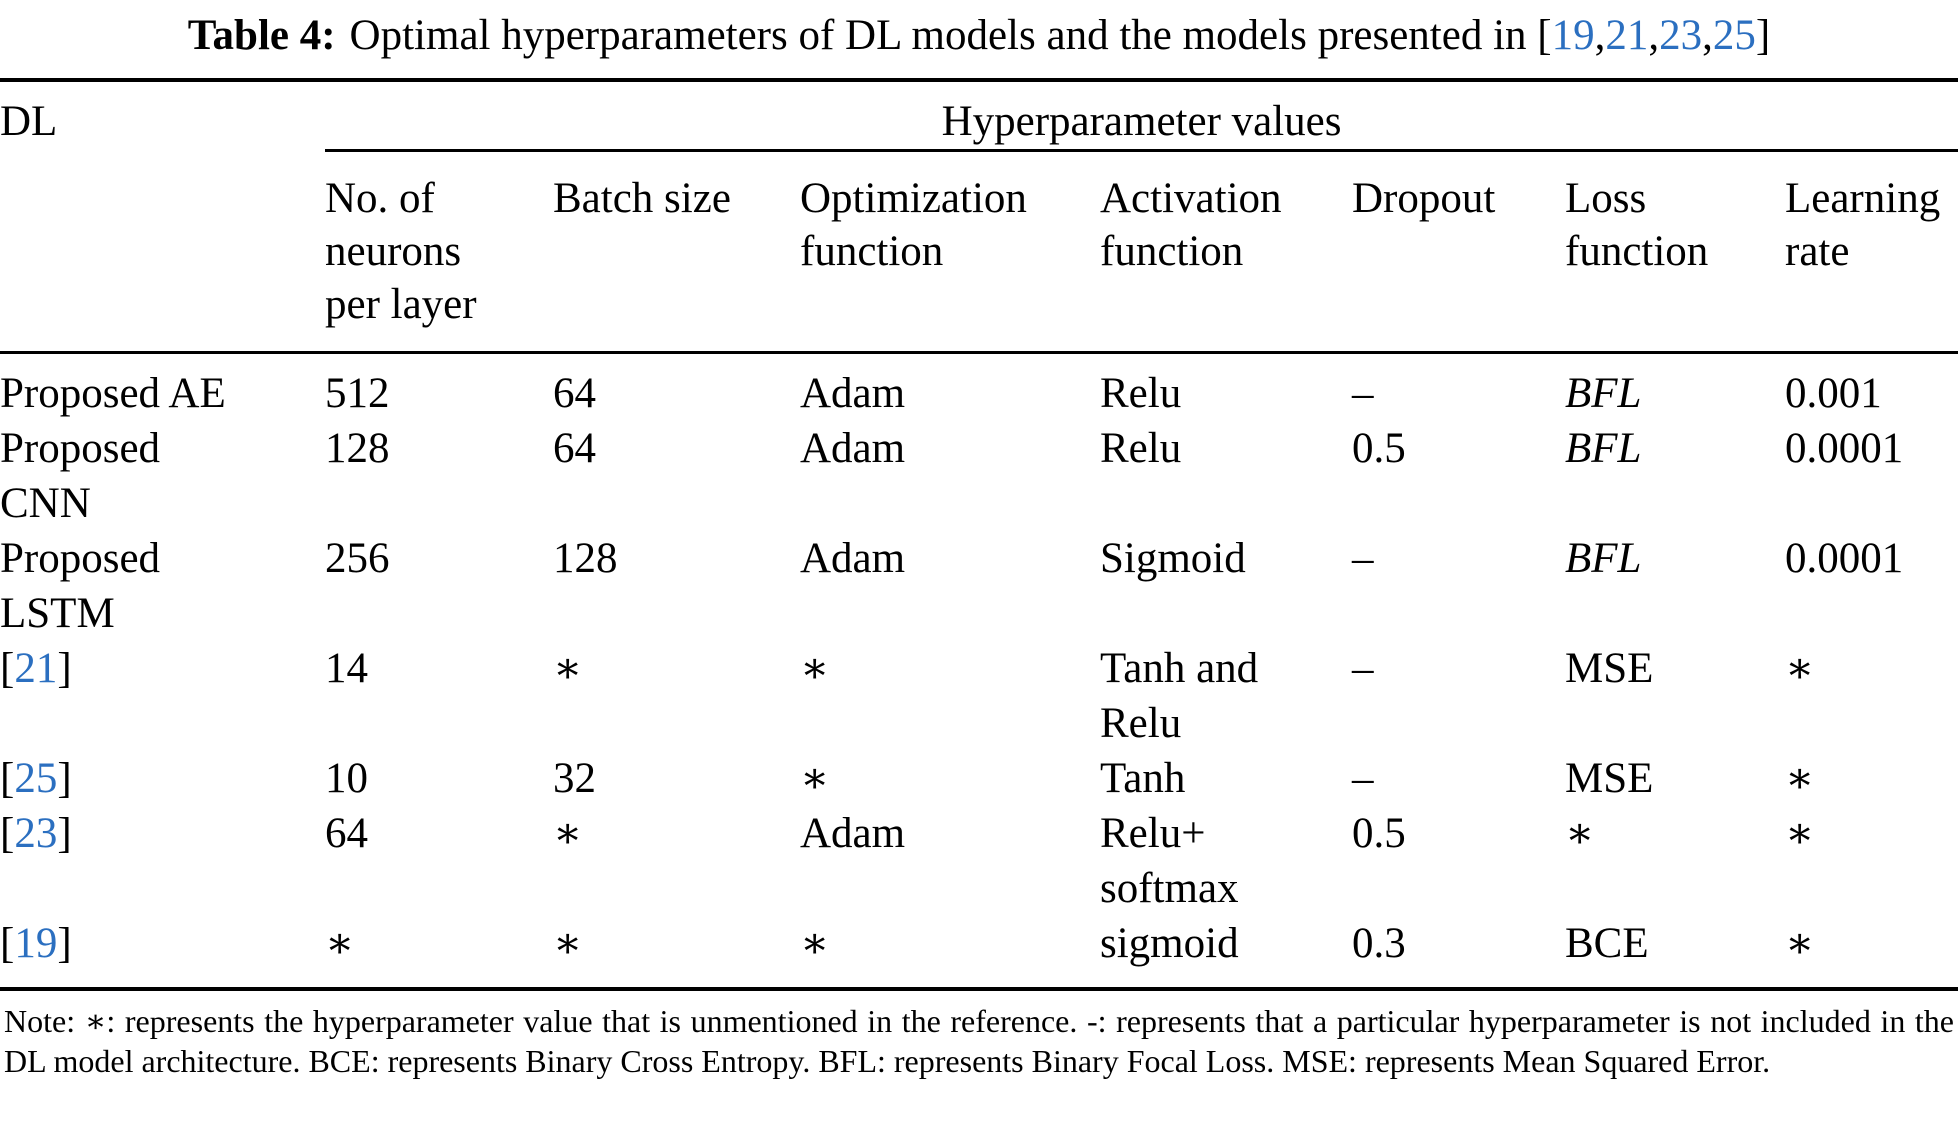 This screenshot has width=1958, height=1142. Describe the element at coordinates (80, 476) in the screenshot. I see `dl-model-cell: Proposed CNN` at that location.